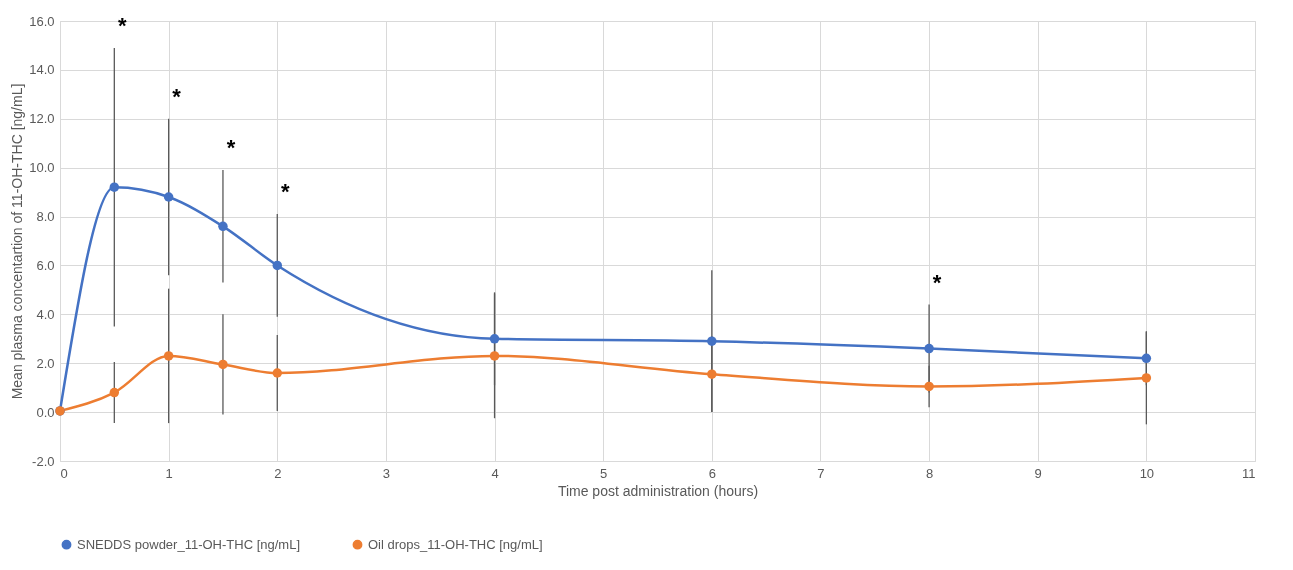 Image resolution: width=1293 pixels, height=570 pixels. Describe the element at coordinates (45, 314) in the screenshot. I see `y-tick-label: 4.0` at that location.